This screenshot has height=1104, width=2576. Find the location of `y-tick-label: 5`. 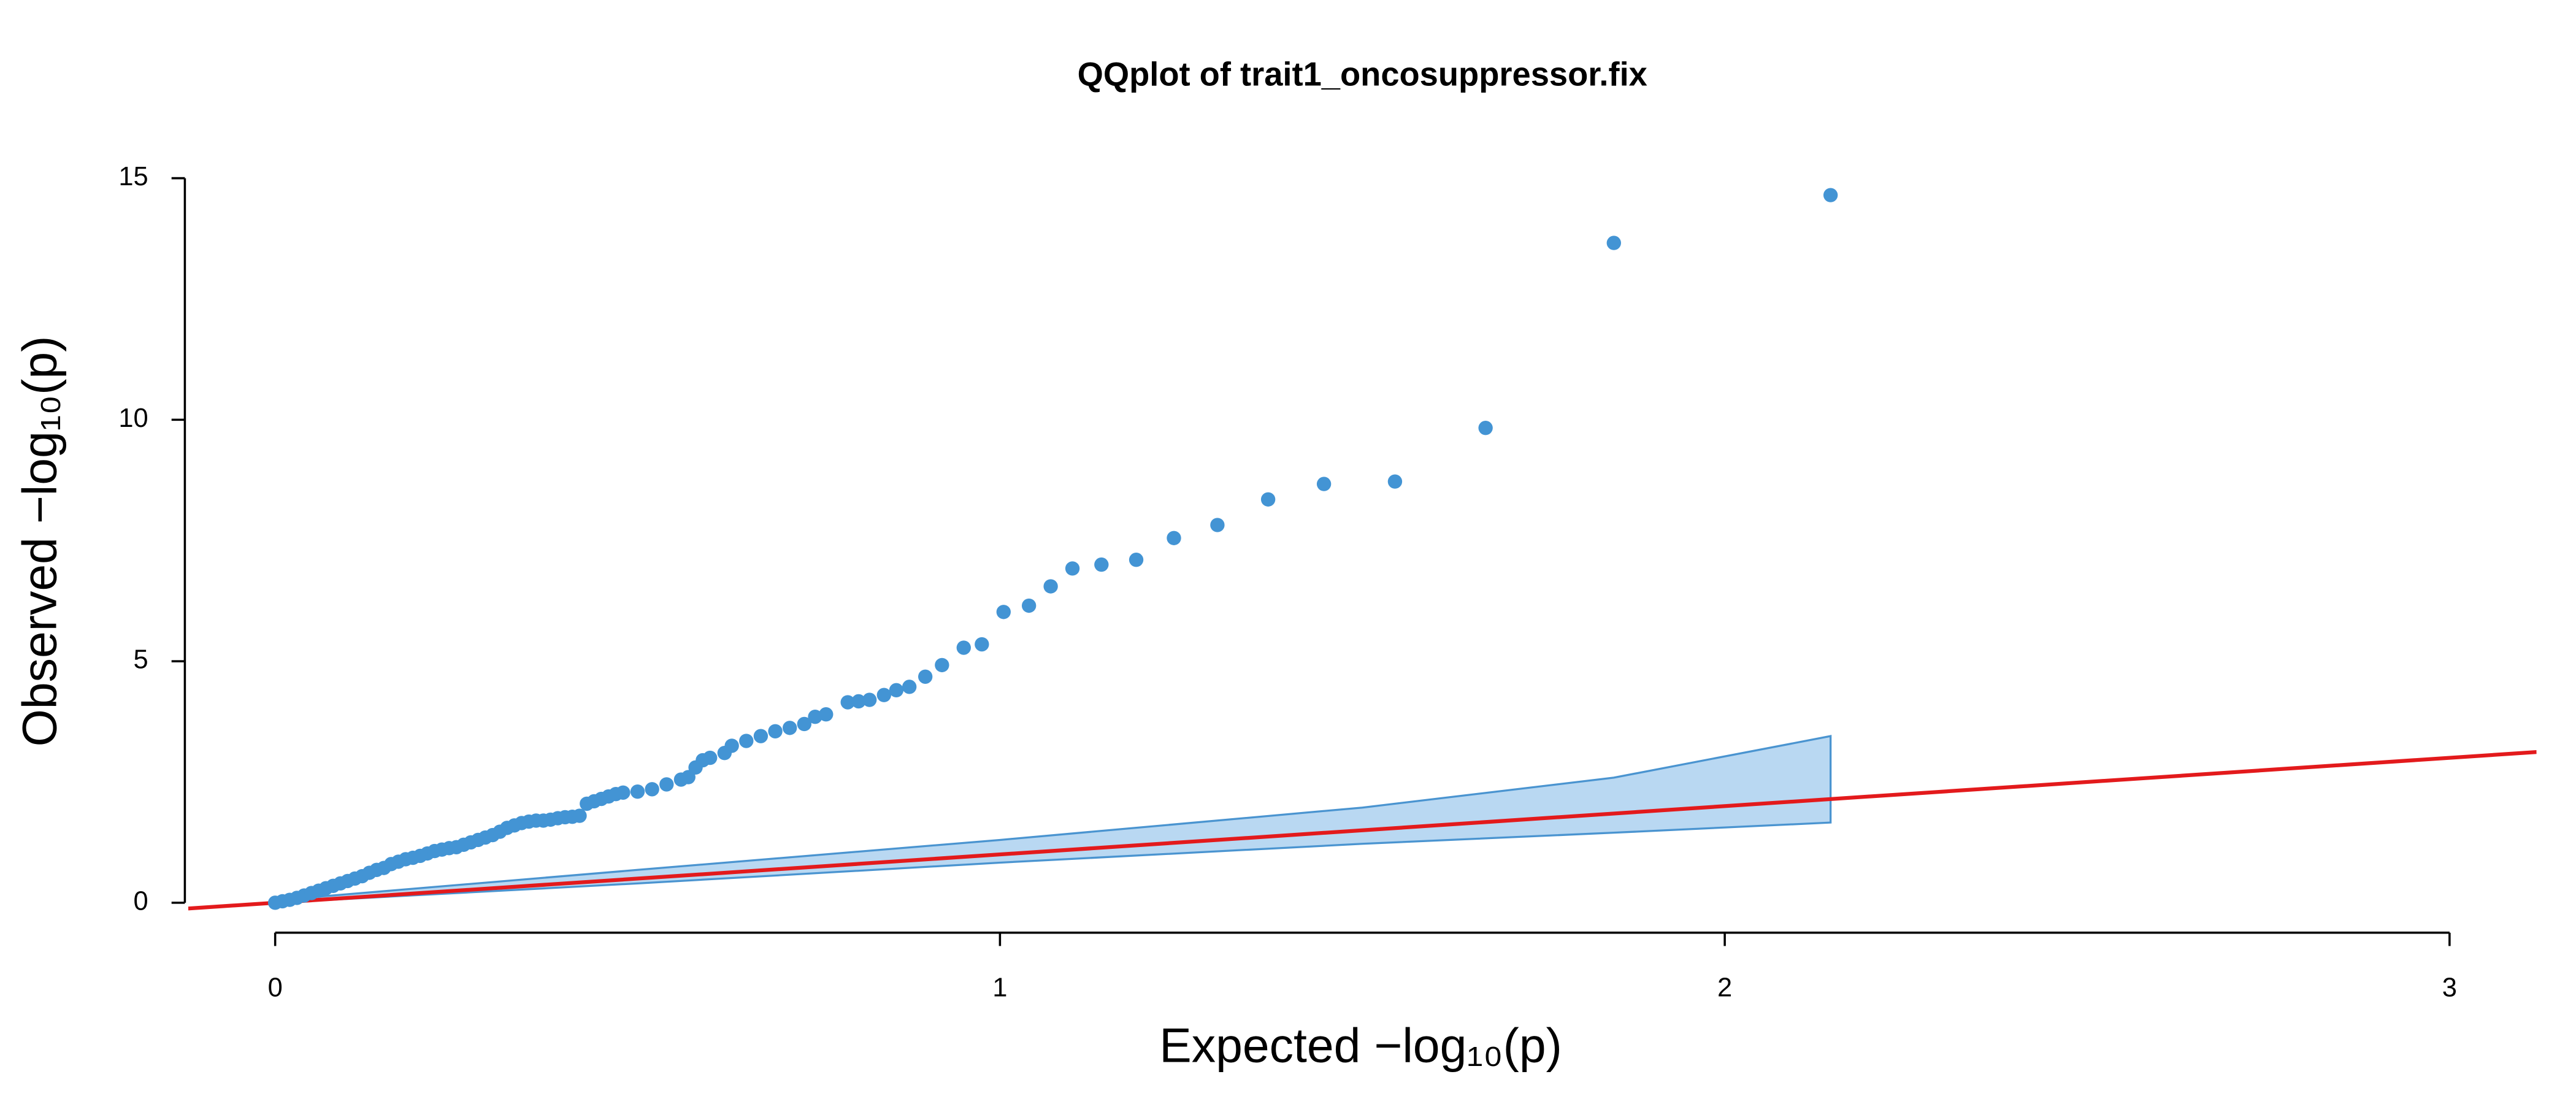

y-tick-label: 5 is located at coordinates (141, 660).